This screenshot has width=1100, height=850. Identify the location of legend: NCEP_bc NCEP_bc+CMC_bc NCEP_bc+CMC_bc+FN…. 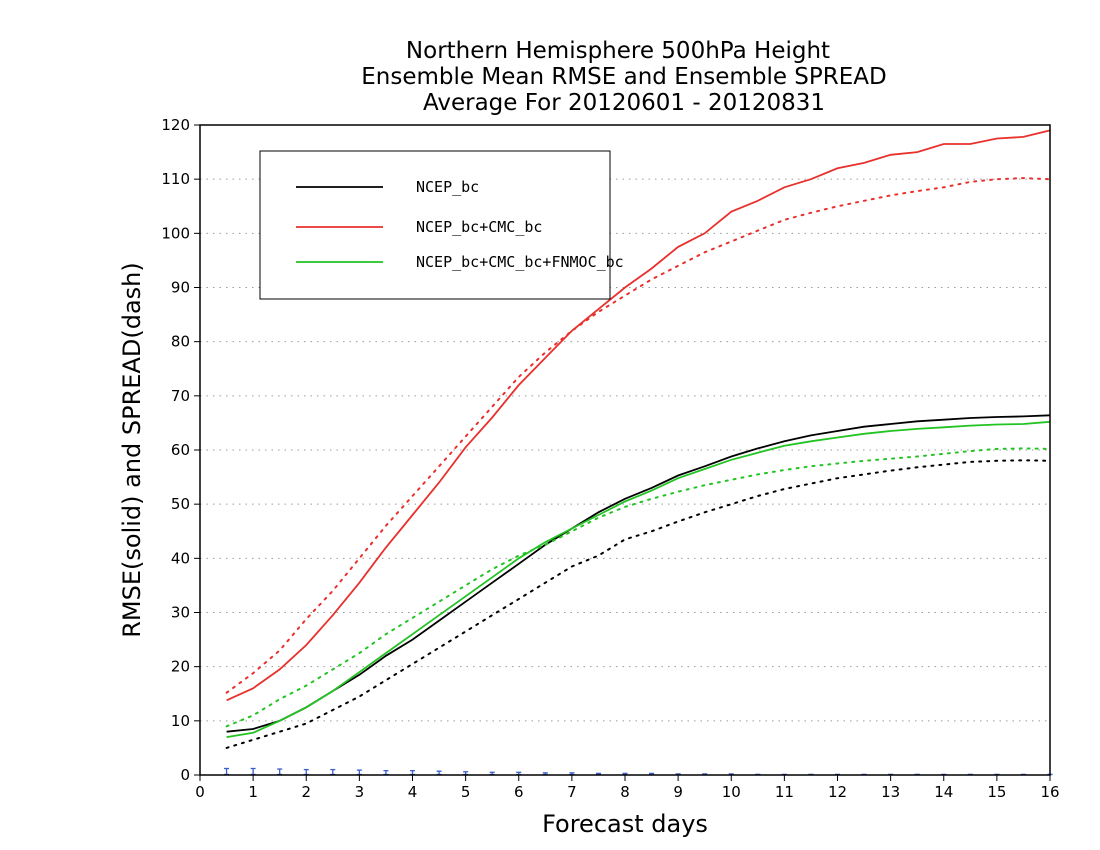
(441, 225).